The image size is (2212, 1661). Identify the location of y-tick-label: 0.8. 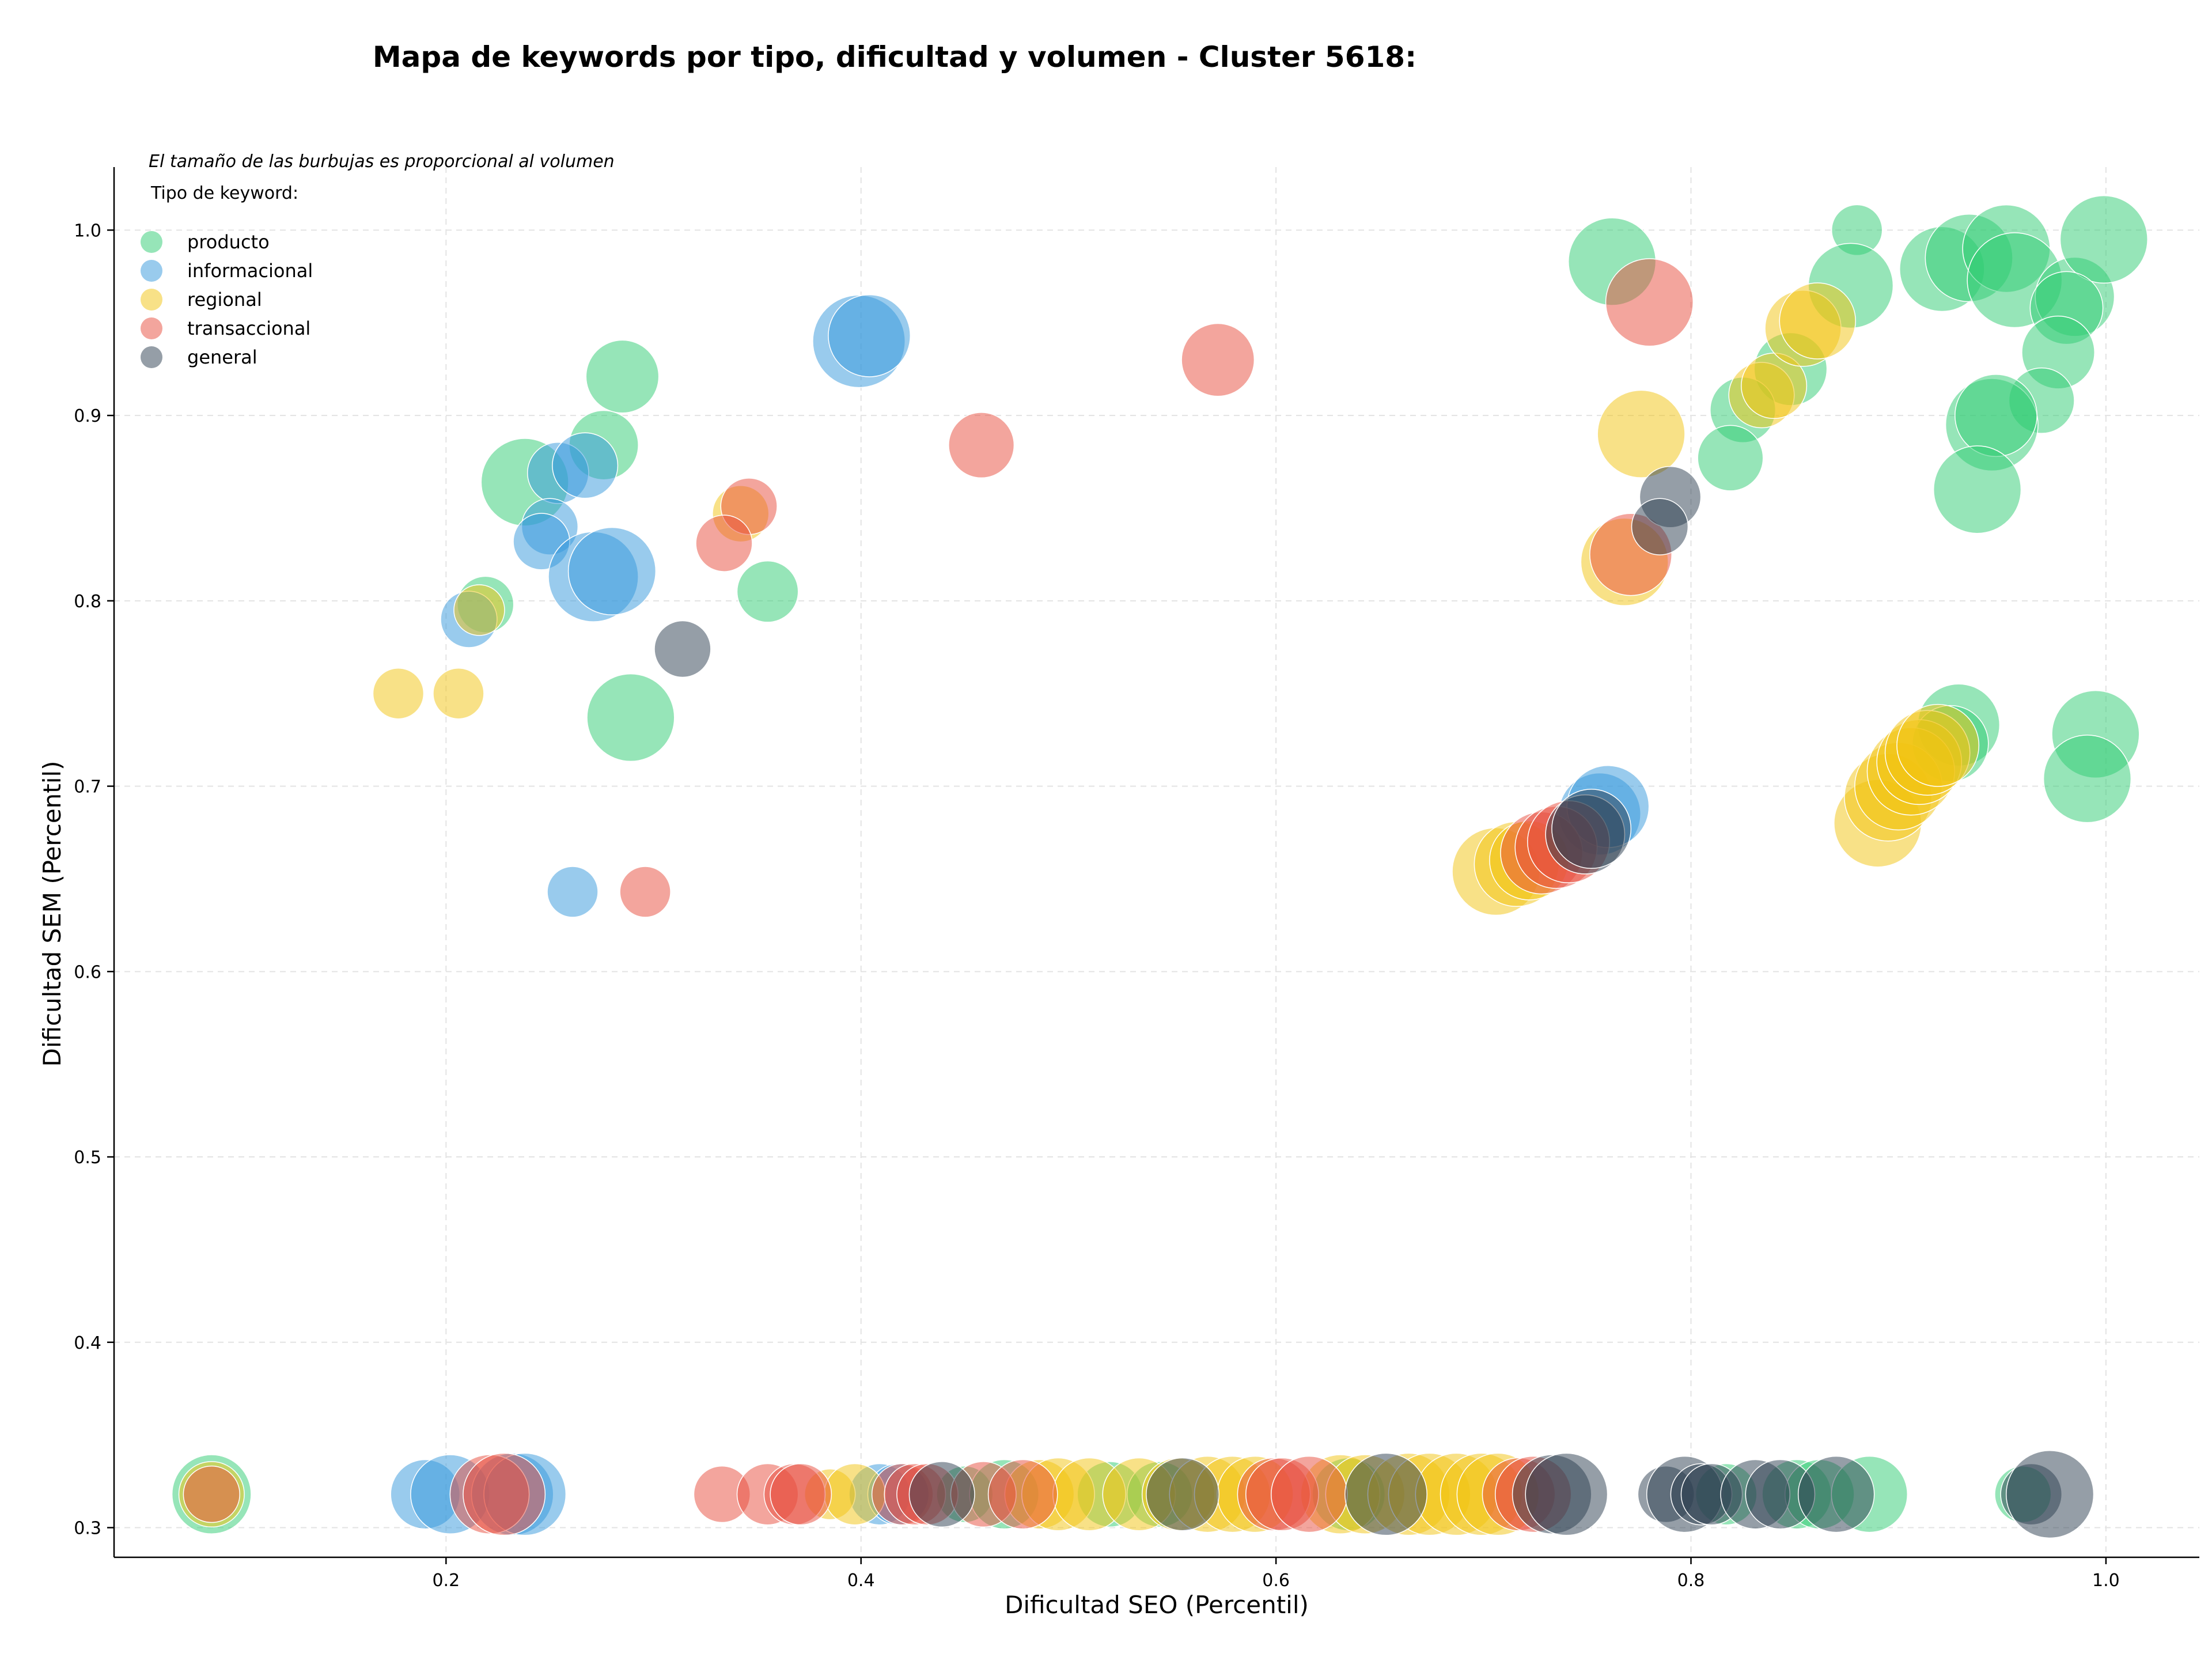
(87, 602).